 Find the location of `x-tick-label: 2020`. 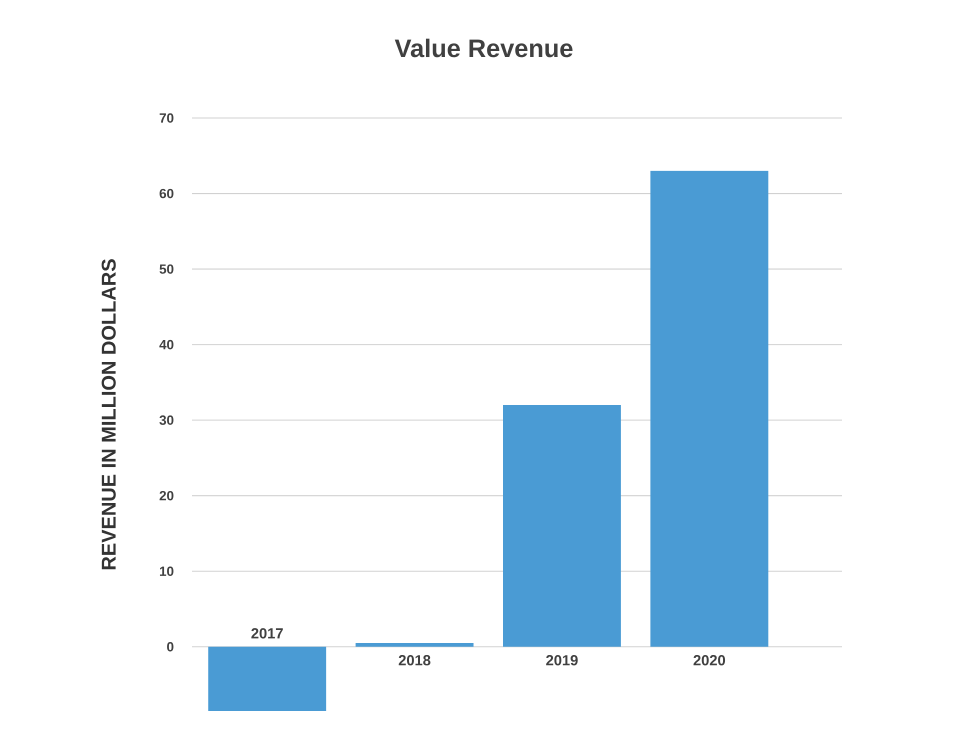

x-tick-label: 2020 is located at coordinates (710, 660).